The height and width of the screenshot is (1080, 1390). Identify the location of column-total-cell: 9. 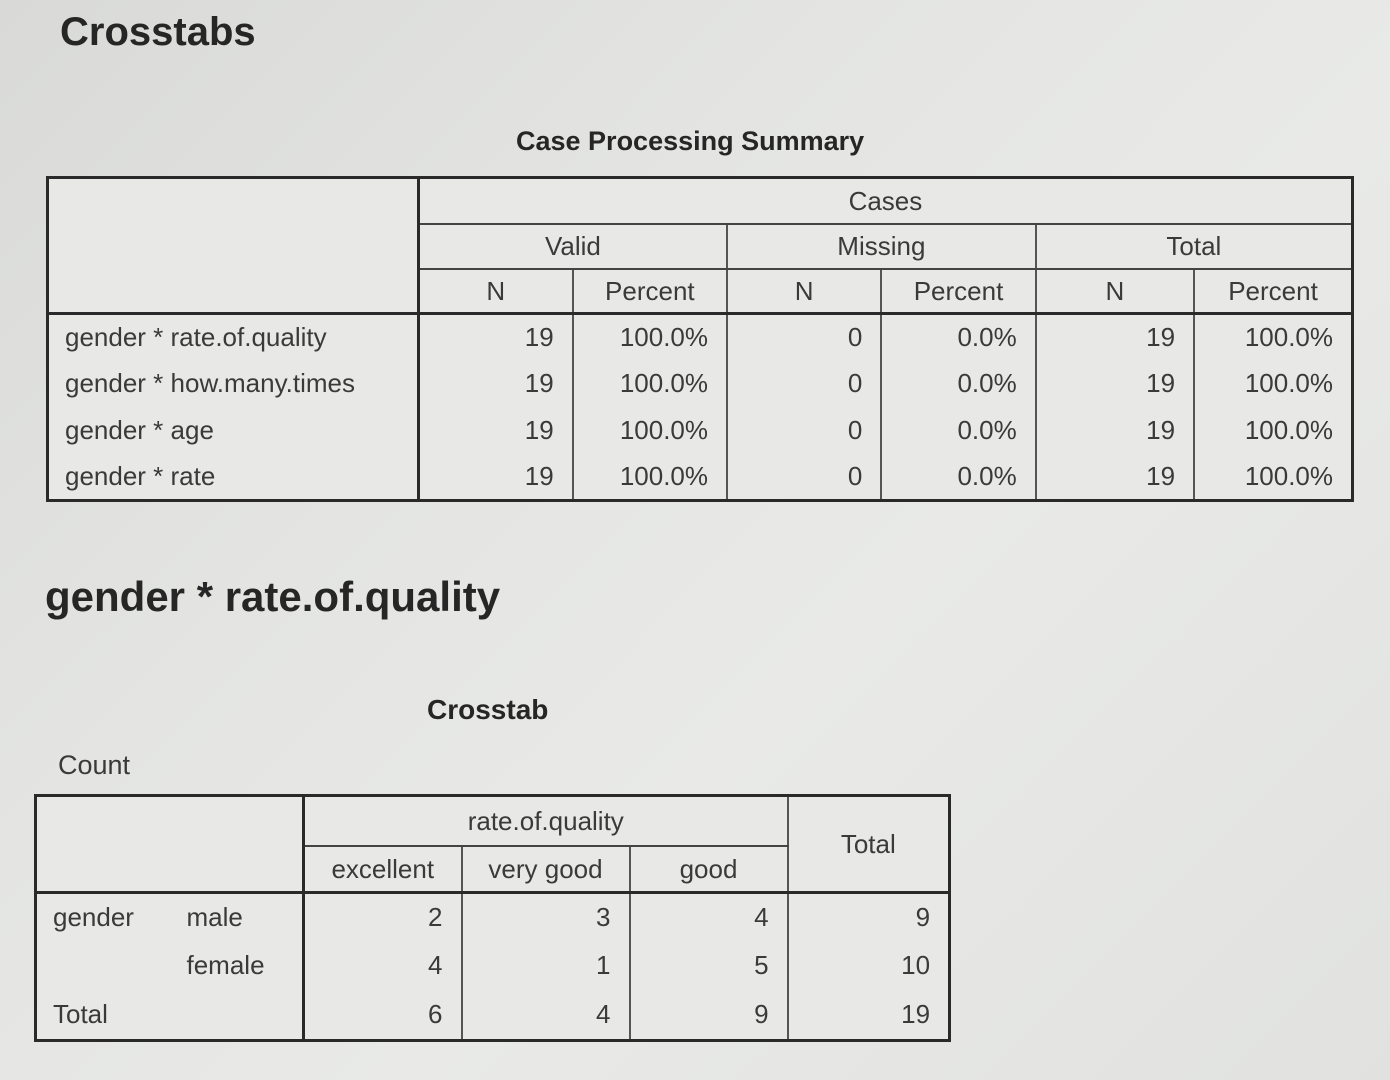
(708, 1015).